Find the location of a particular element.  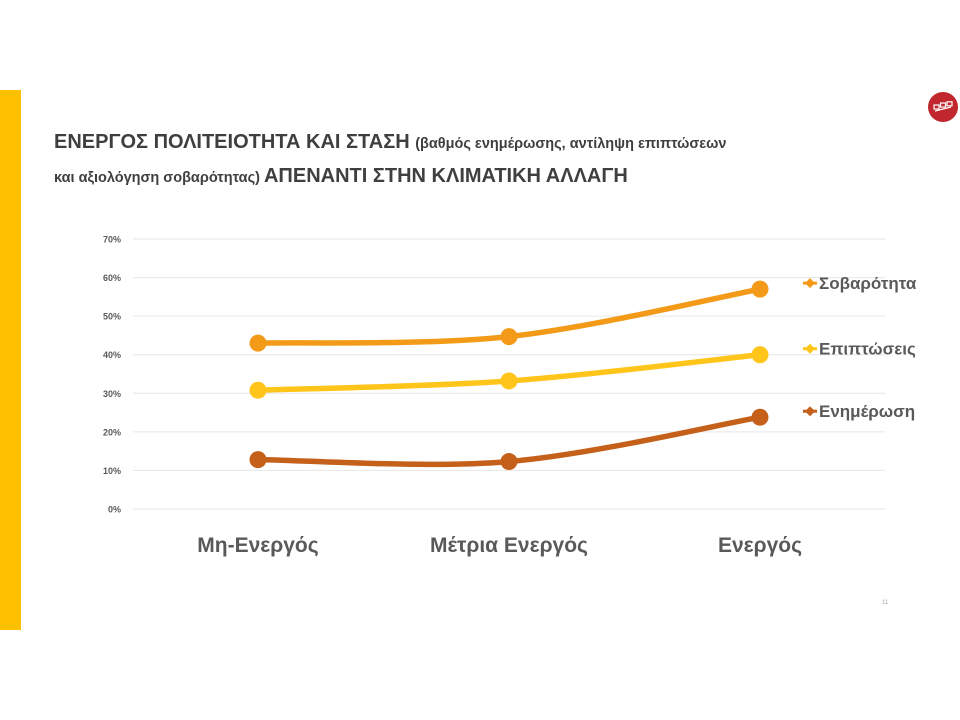

title-sub-2: και αξιολόγηση σοβαρότητας) is located at coordinates (159, 178).